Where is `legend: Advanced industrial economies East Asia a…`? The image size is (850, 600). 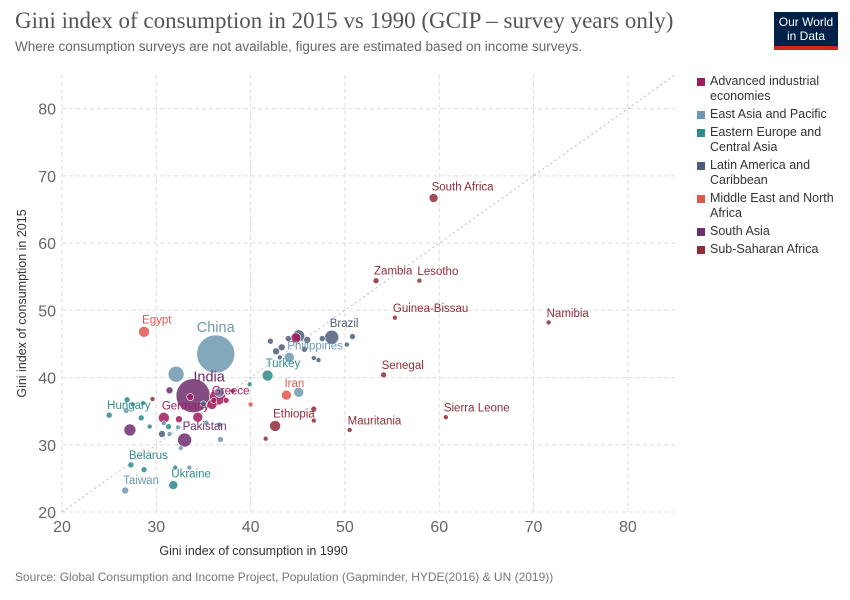 legend: Advanced industrial economies East Asia a… is located at coordinates (769, 167).